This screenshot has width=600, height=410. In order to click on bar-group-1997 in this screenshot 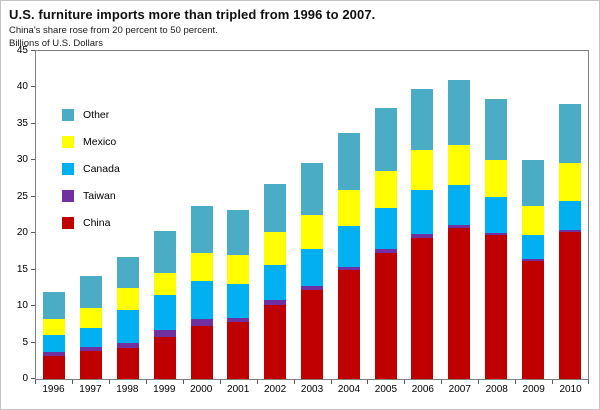, I will do `click(91, 215)`.